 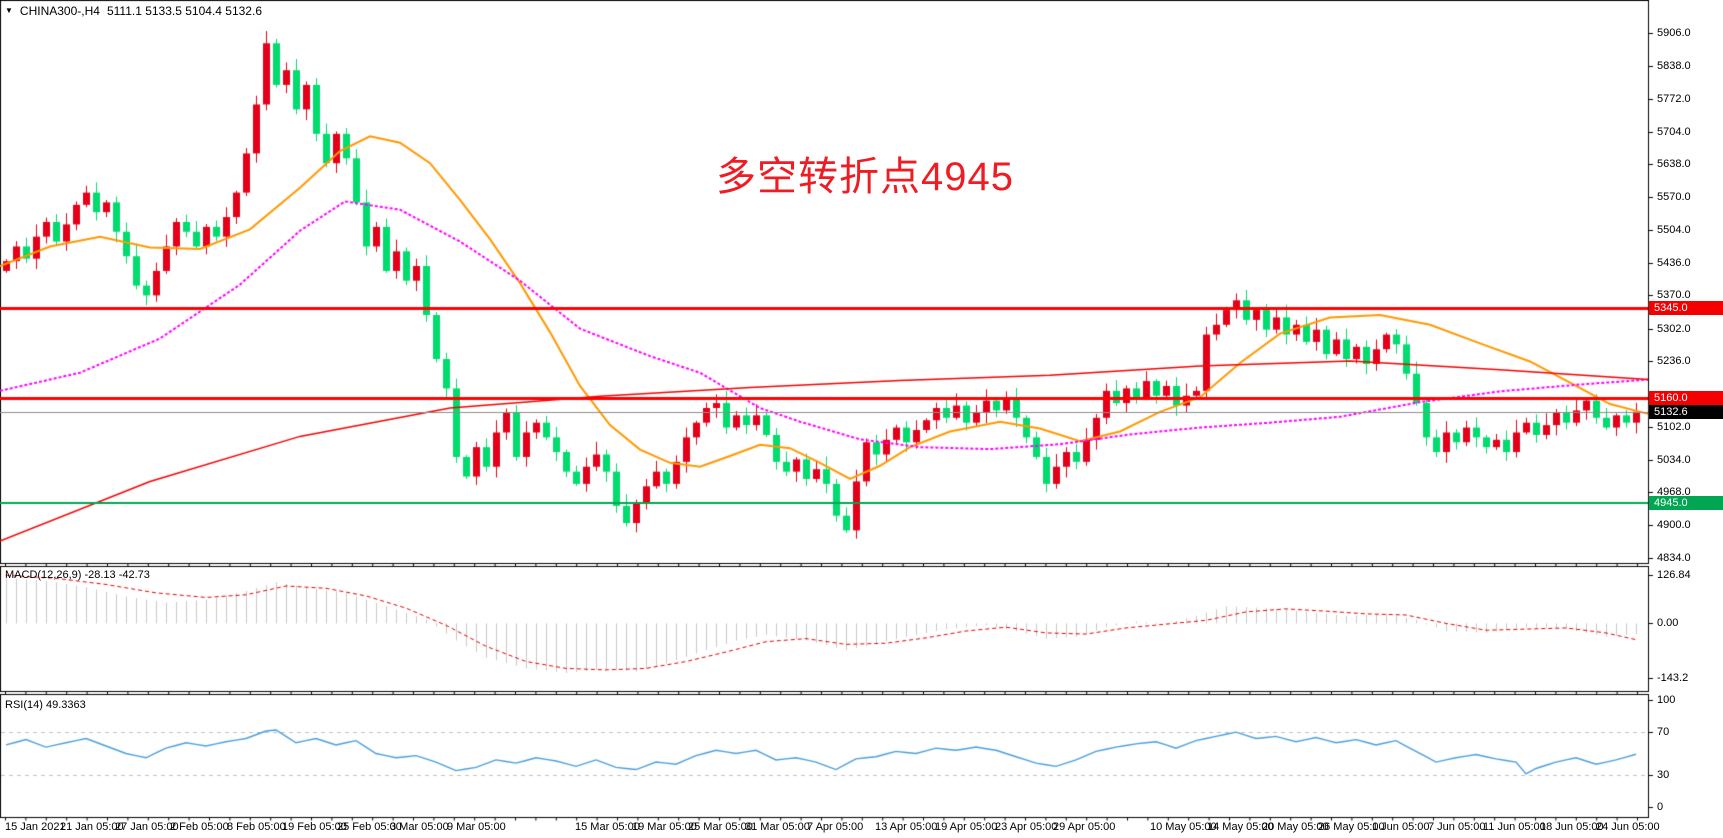 What do you see at coordinates (256, 827) in the screenshot?
I see `x-axis-date-label: 8 Feb 05:00` at bounding box center [256, 827].